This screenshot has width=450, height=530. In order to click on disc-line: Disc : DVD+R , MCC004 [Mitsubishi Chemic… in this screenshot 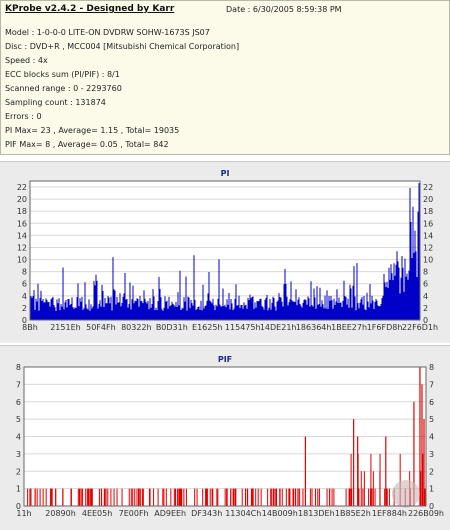, I will do `click(122, 46)`.